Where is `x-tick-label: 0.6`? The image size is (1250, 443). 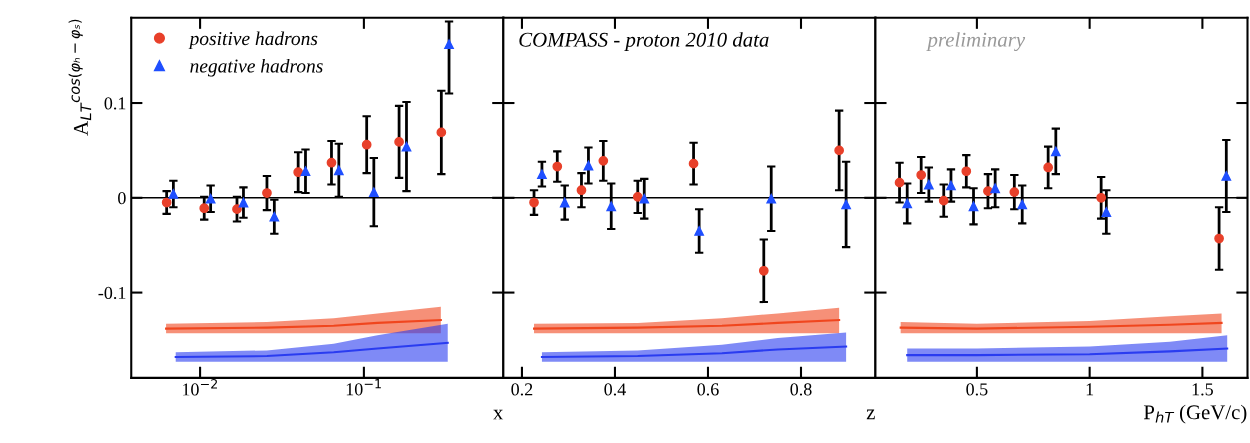
x-tick-label: 0.6 is located at coordinates (708, 389).